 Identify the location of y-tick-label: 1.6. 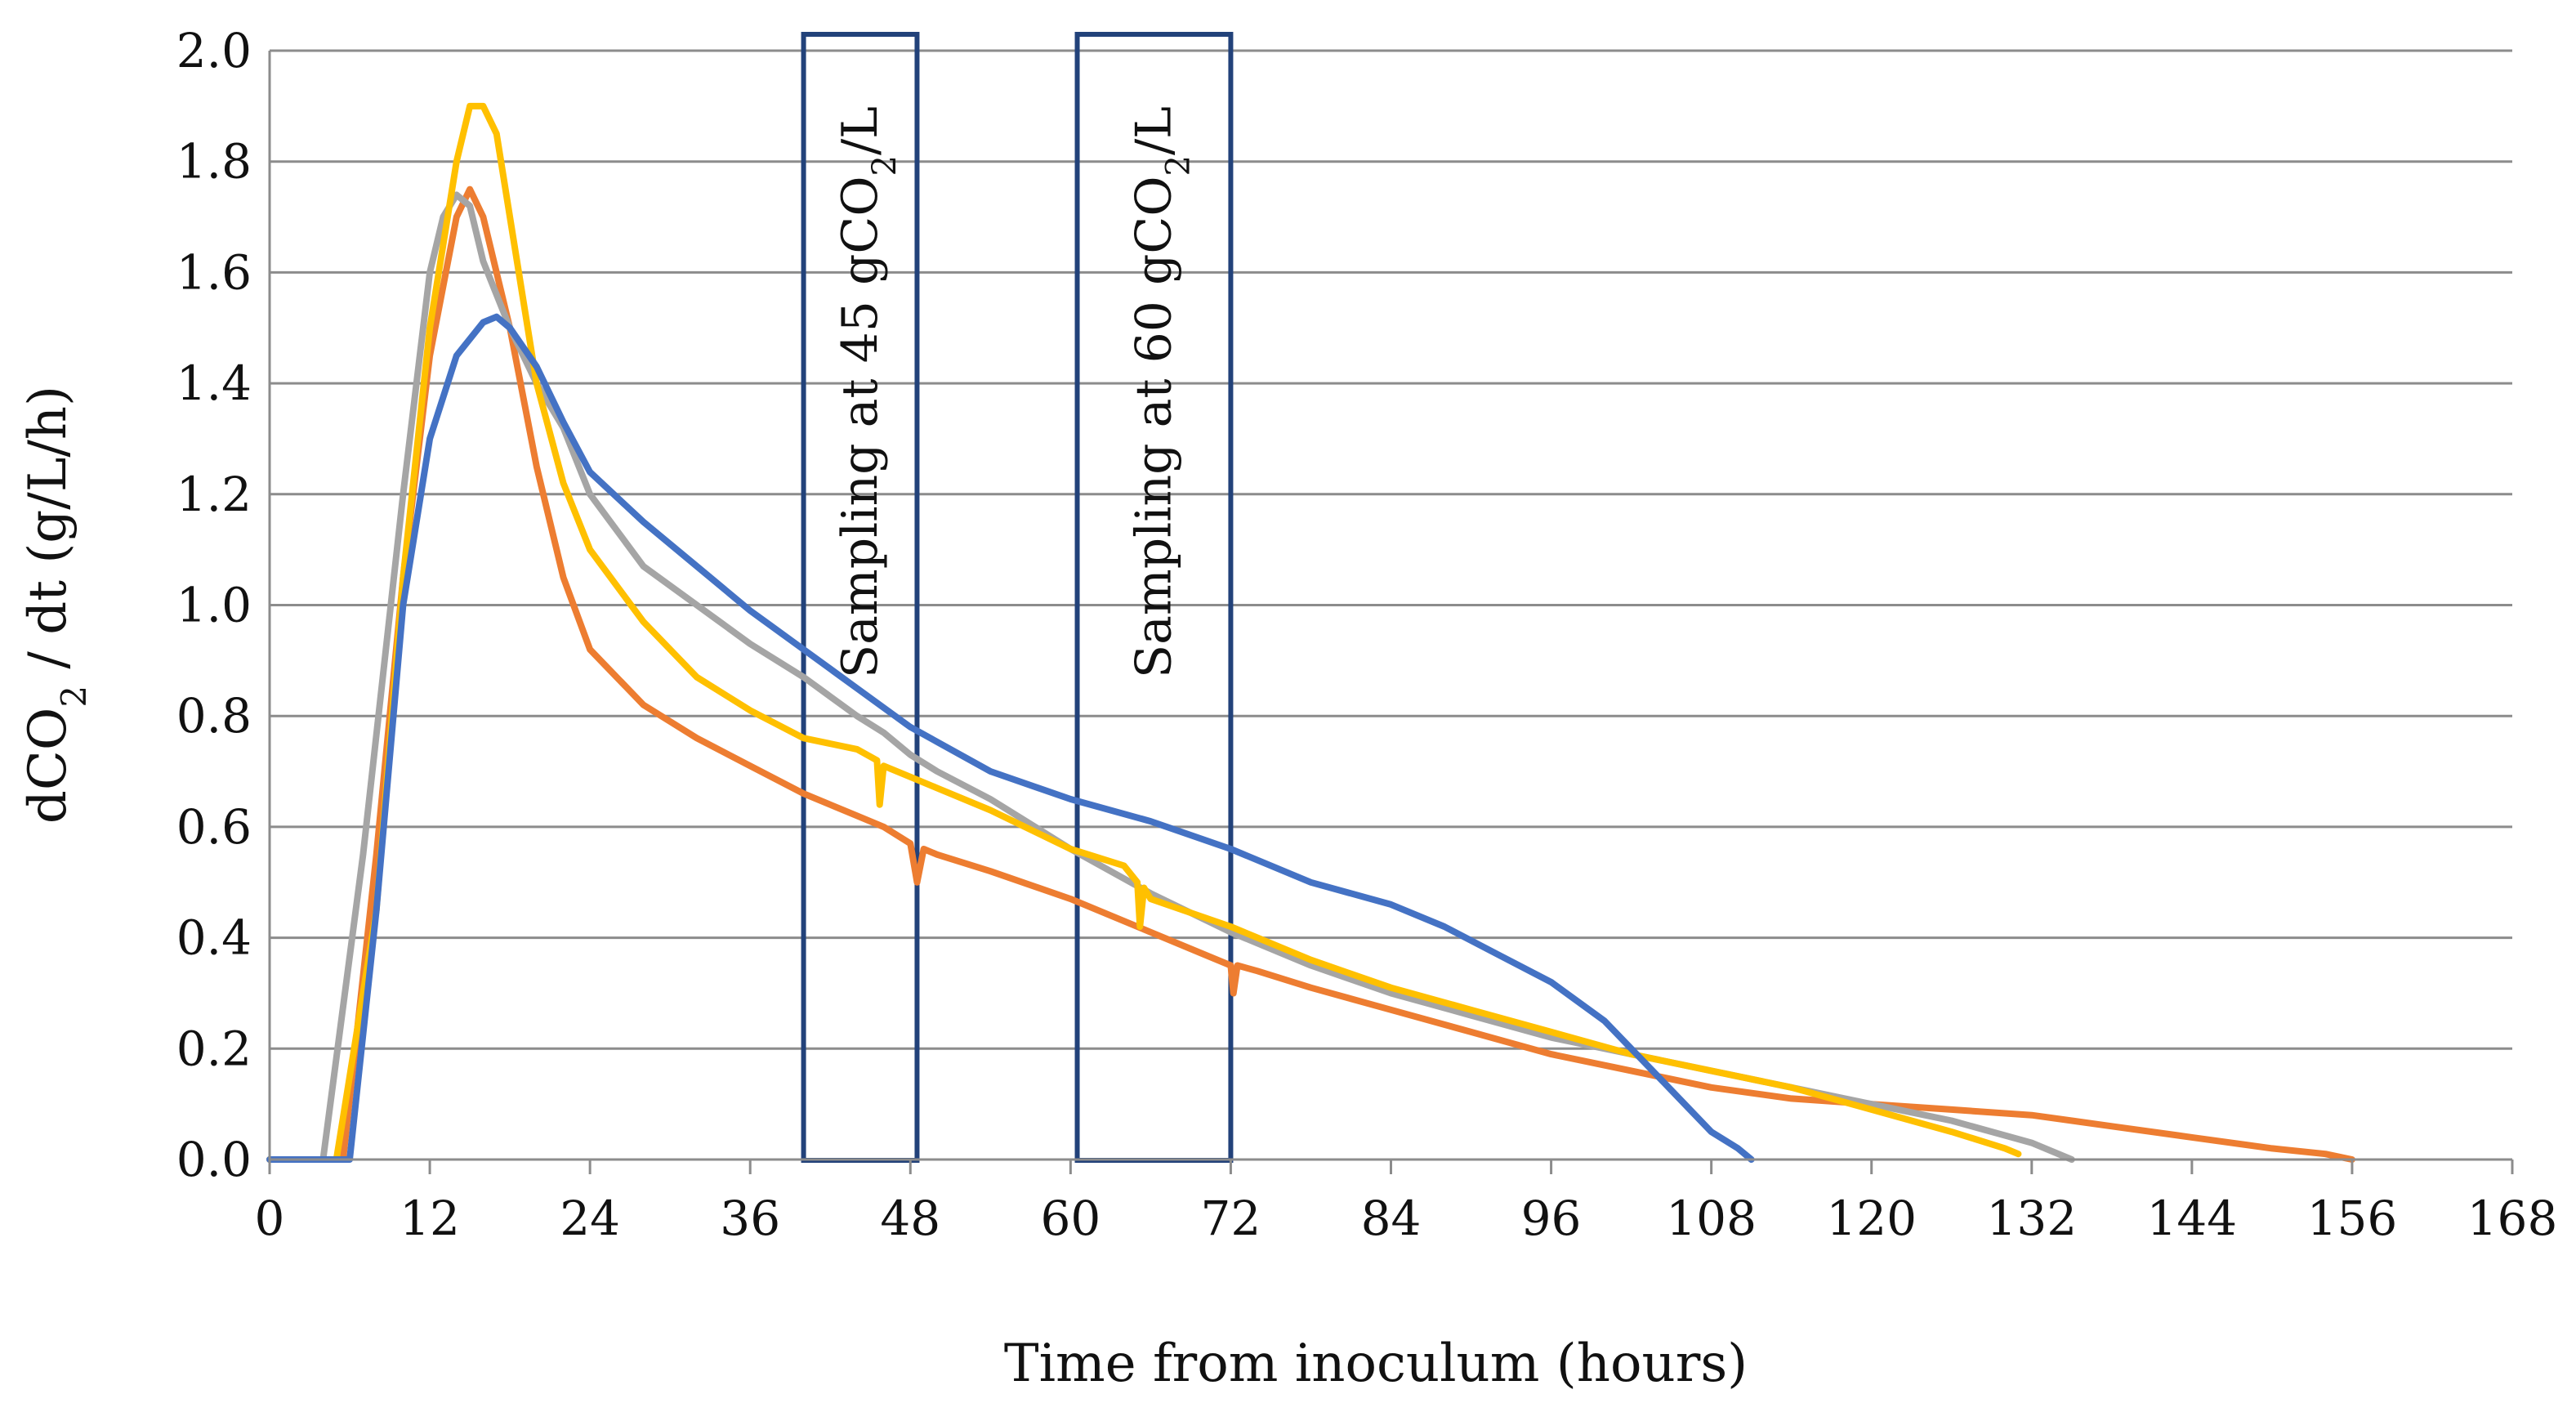
(214, 272).